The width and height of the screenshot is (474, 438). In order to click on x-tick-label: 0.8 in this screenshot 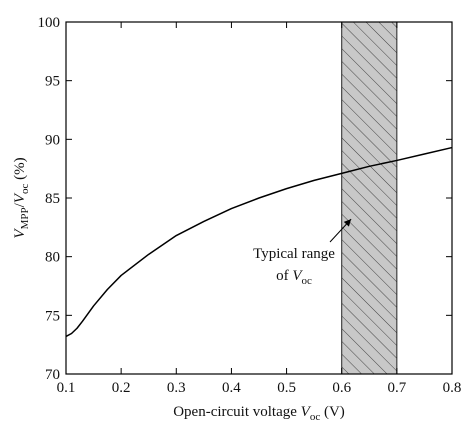, I will do `click(452, 388)`.